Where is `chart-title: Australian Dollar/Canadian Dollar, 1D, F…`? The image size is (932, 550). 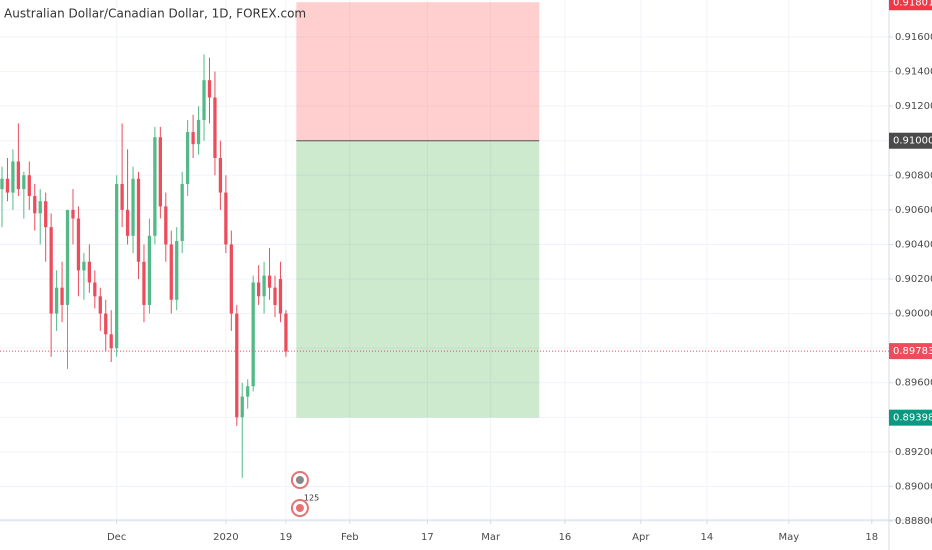 chart-title: Australian Dollar/Canadian Dollar, 1D, F… is located at coordinates (155, 14).